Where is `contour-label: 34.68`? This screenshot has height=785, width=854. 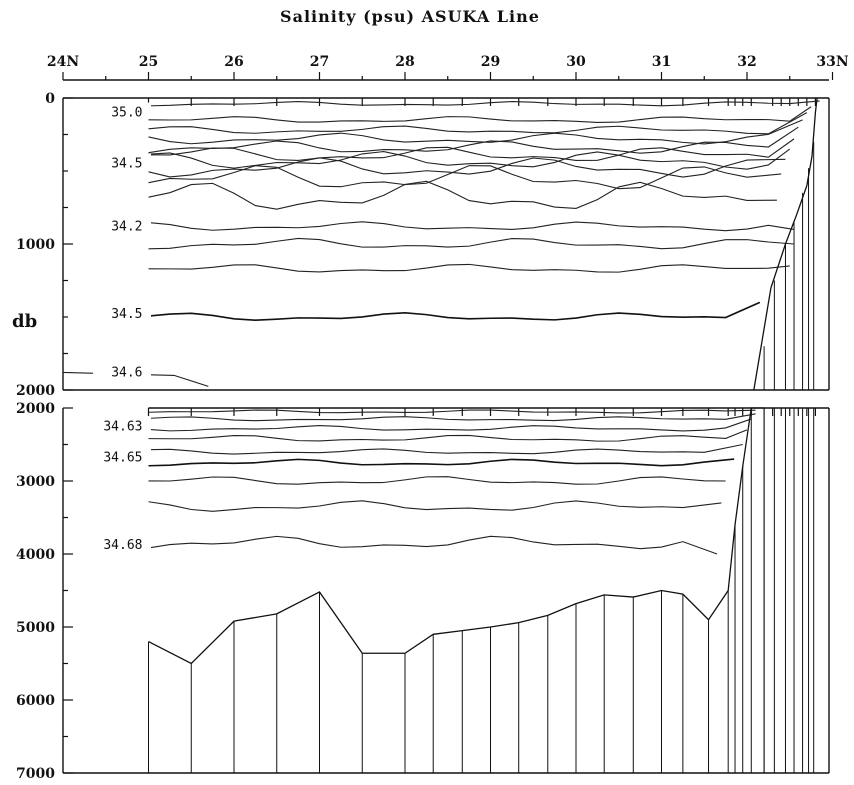
contour-label: 34.68 is located at coordinates (122, 545).